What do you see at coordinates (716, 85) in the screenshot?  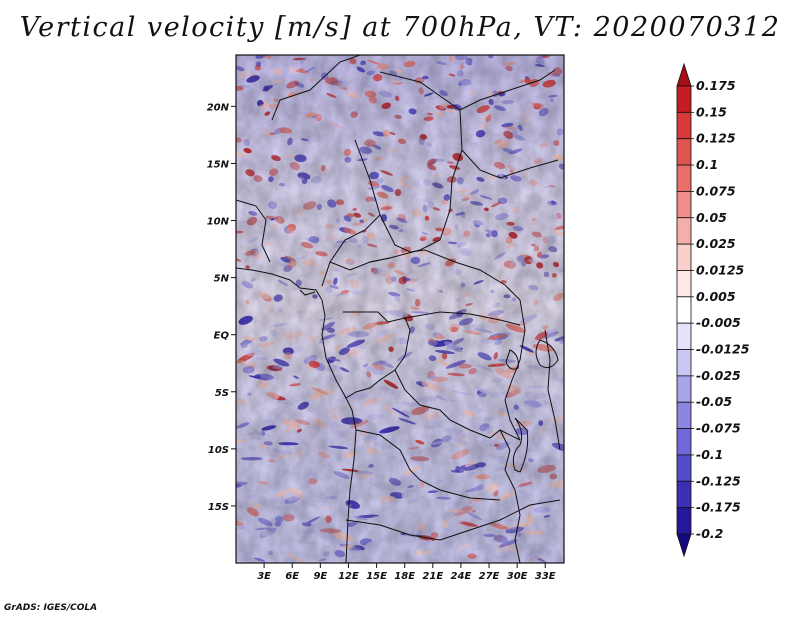 I see `colorbar-label: 0.175` at bounding box center [716, 85].